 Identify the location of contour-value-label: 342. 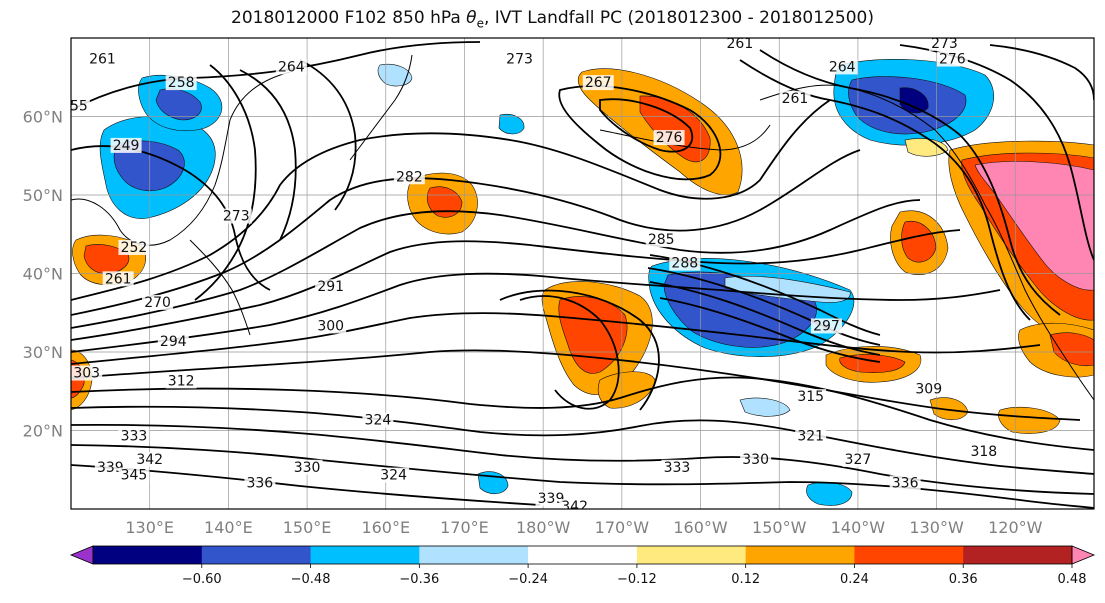
(574, 507).